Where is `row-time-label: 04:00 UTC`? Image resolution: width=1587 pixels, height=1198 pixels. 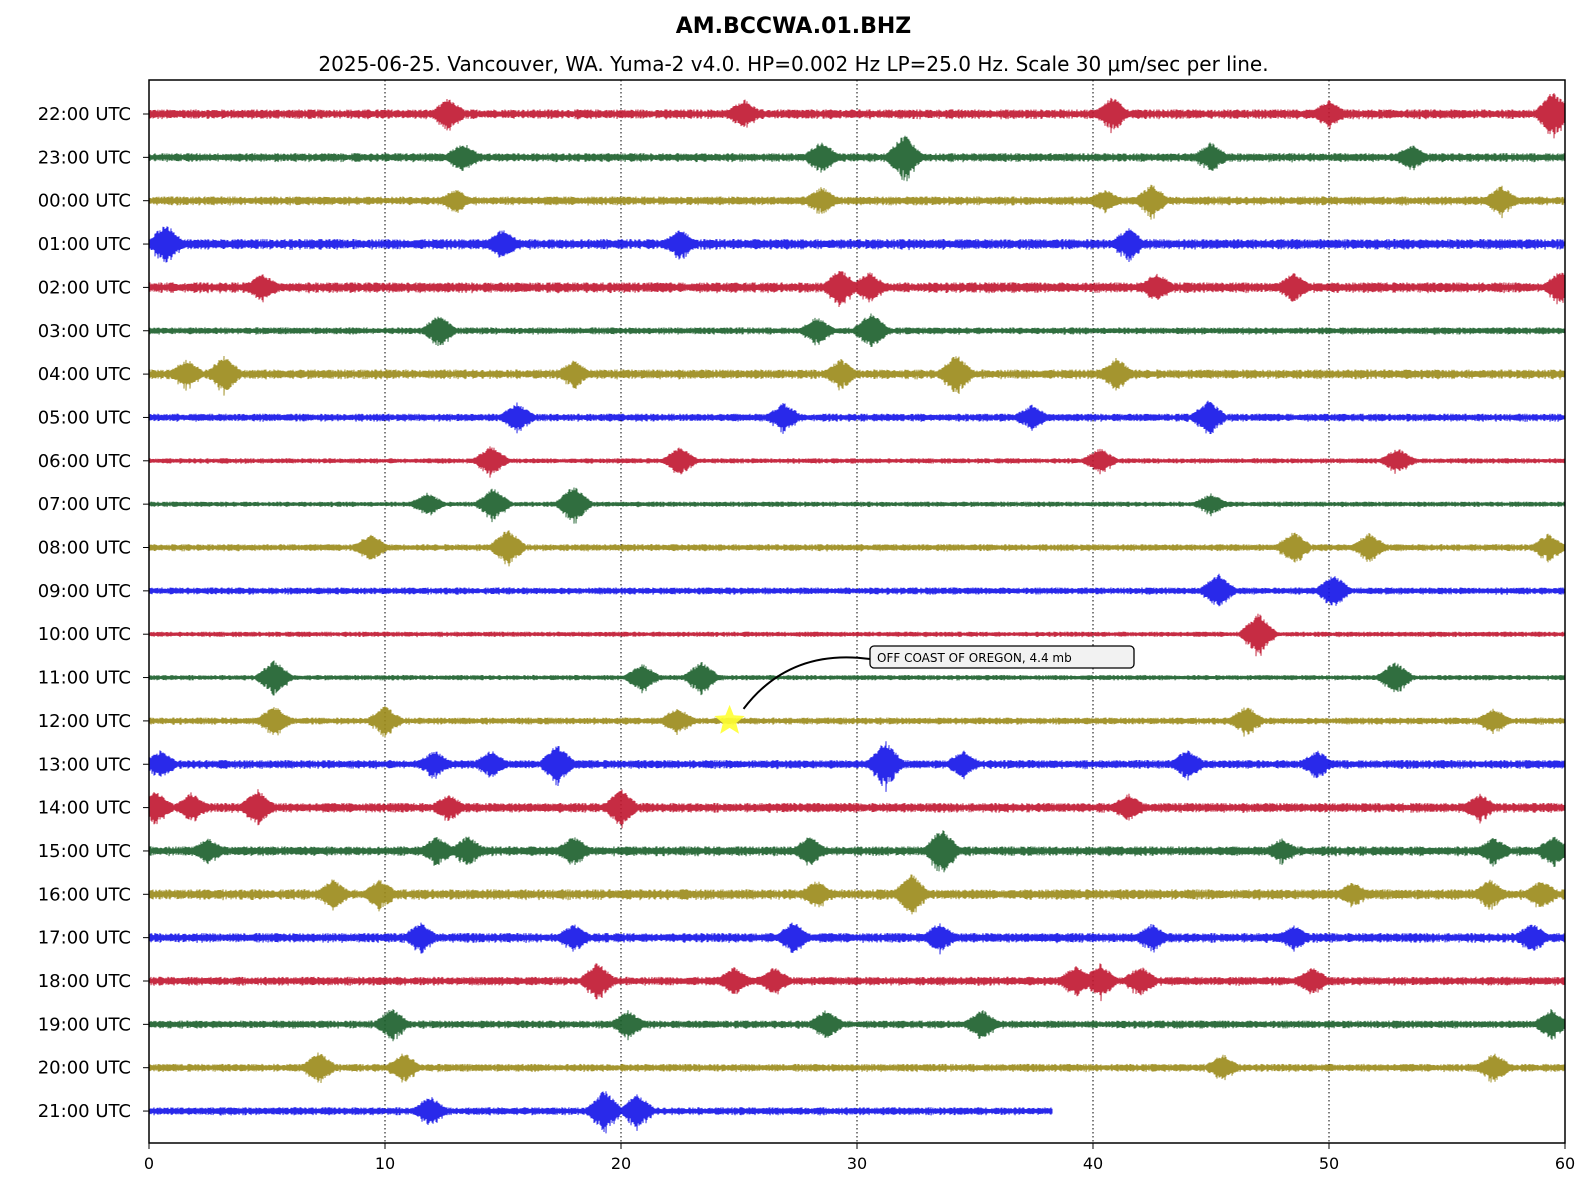 row-time-label: 04:00 UTC is located at coordinates (84, 374).